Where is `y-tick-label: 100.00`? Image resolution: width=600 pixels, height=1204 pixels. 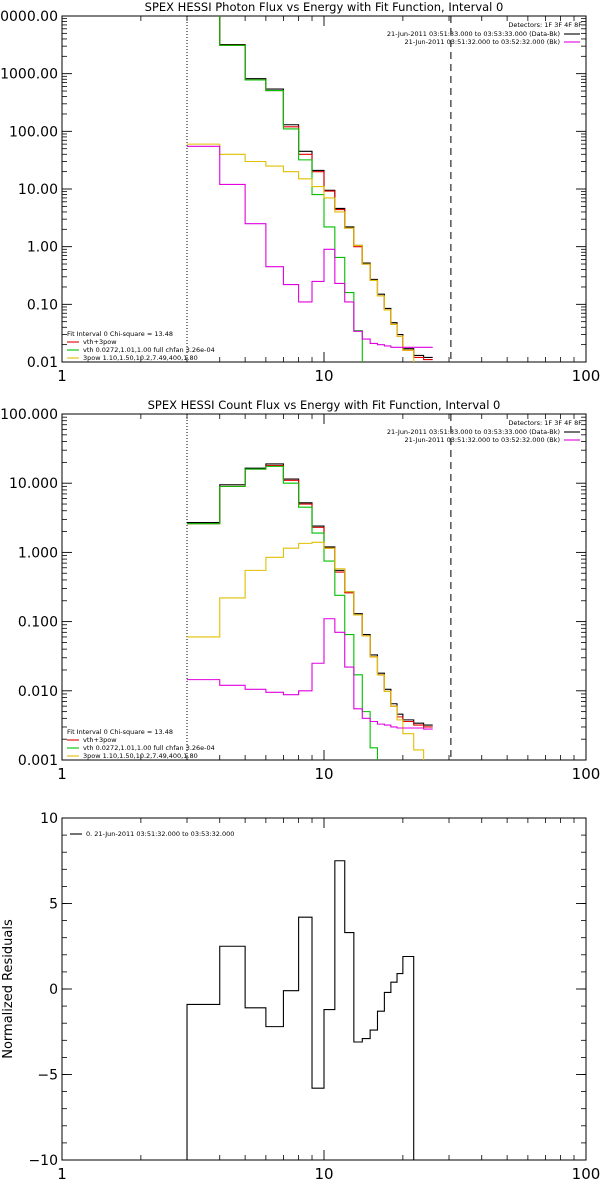 y-tick-label: 100.00 is located at coordinates (33, 132).